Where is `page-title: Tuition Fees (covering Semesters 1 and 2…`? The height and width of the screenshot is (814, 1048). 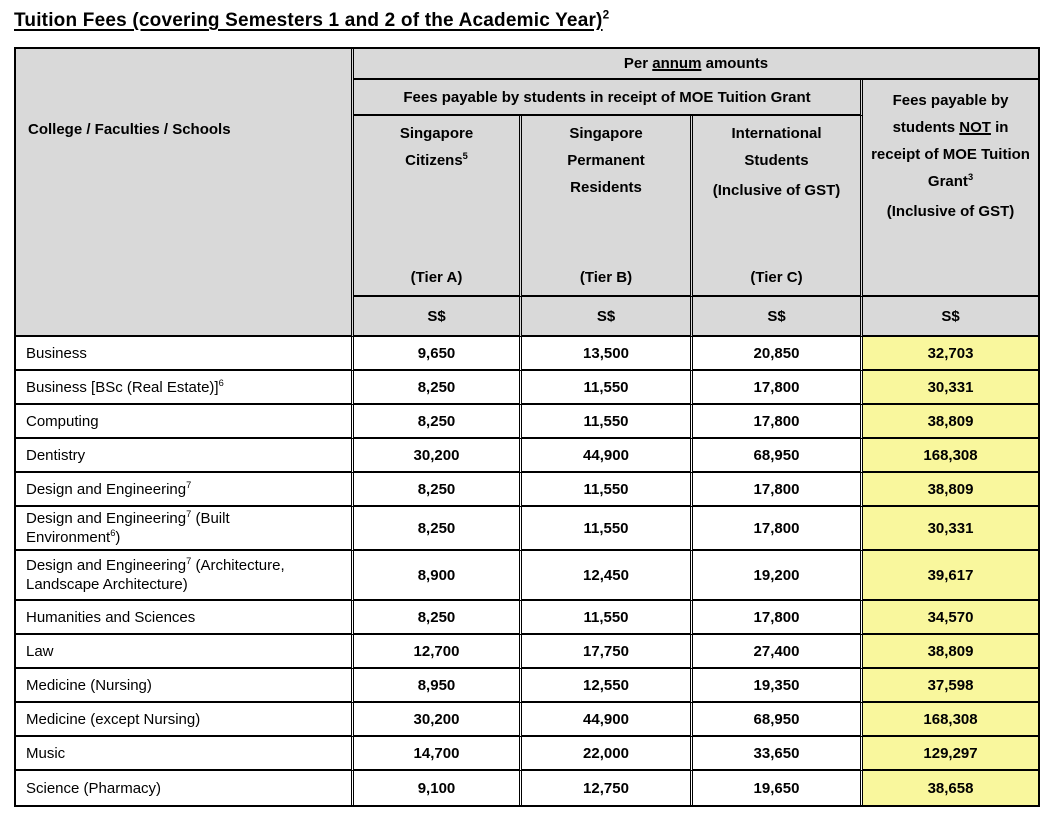 page-title: Tuition Fees (covering Semesters 1 and 2… is located at coordinates (524, 20).